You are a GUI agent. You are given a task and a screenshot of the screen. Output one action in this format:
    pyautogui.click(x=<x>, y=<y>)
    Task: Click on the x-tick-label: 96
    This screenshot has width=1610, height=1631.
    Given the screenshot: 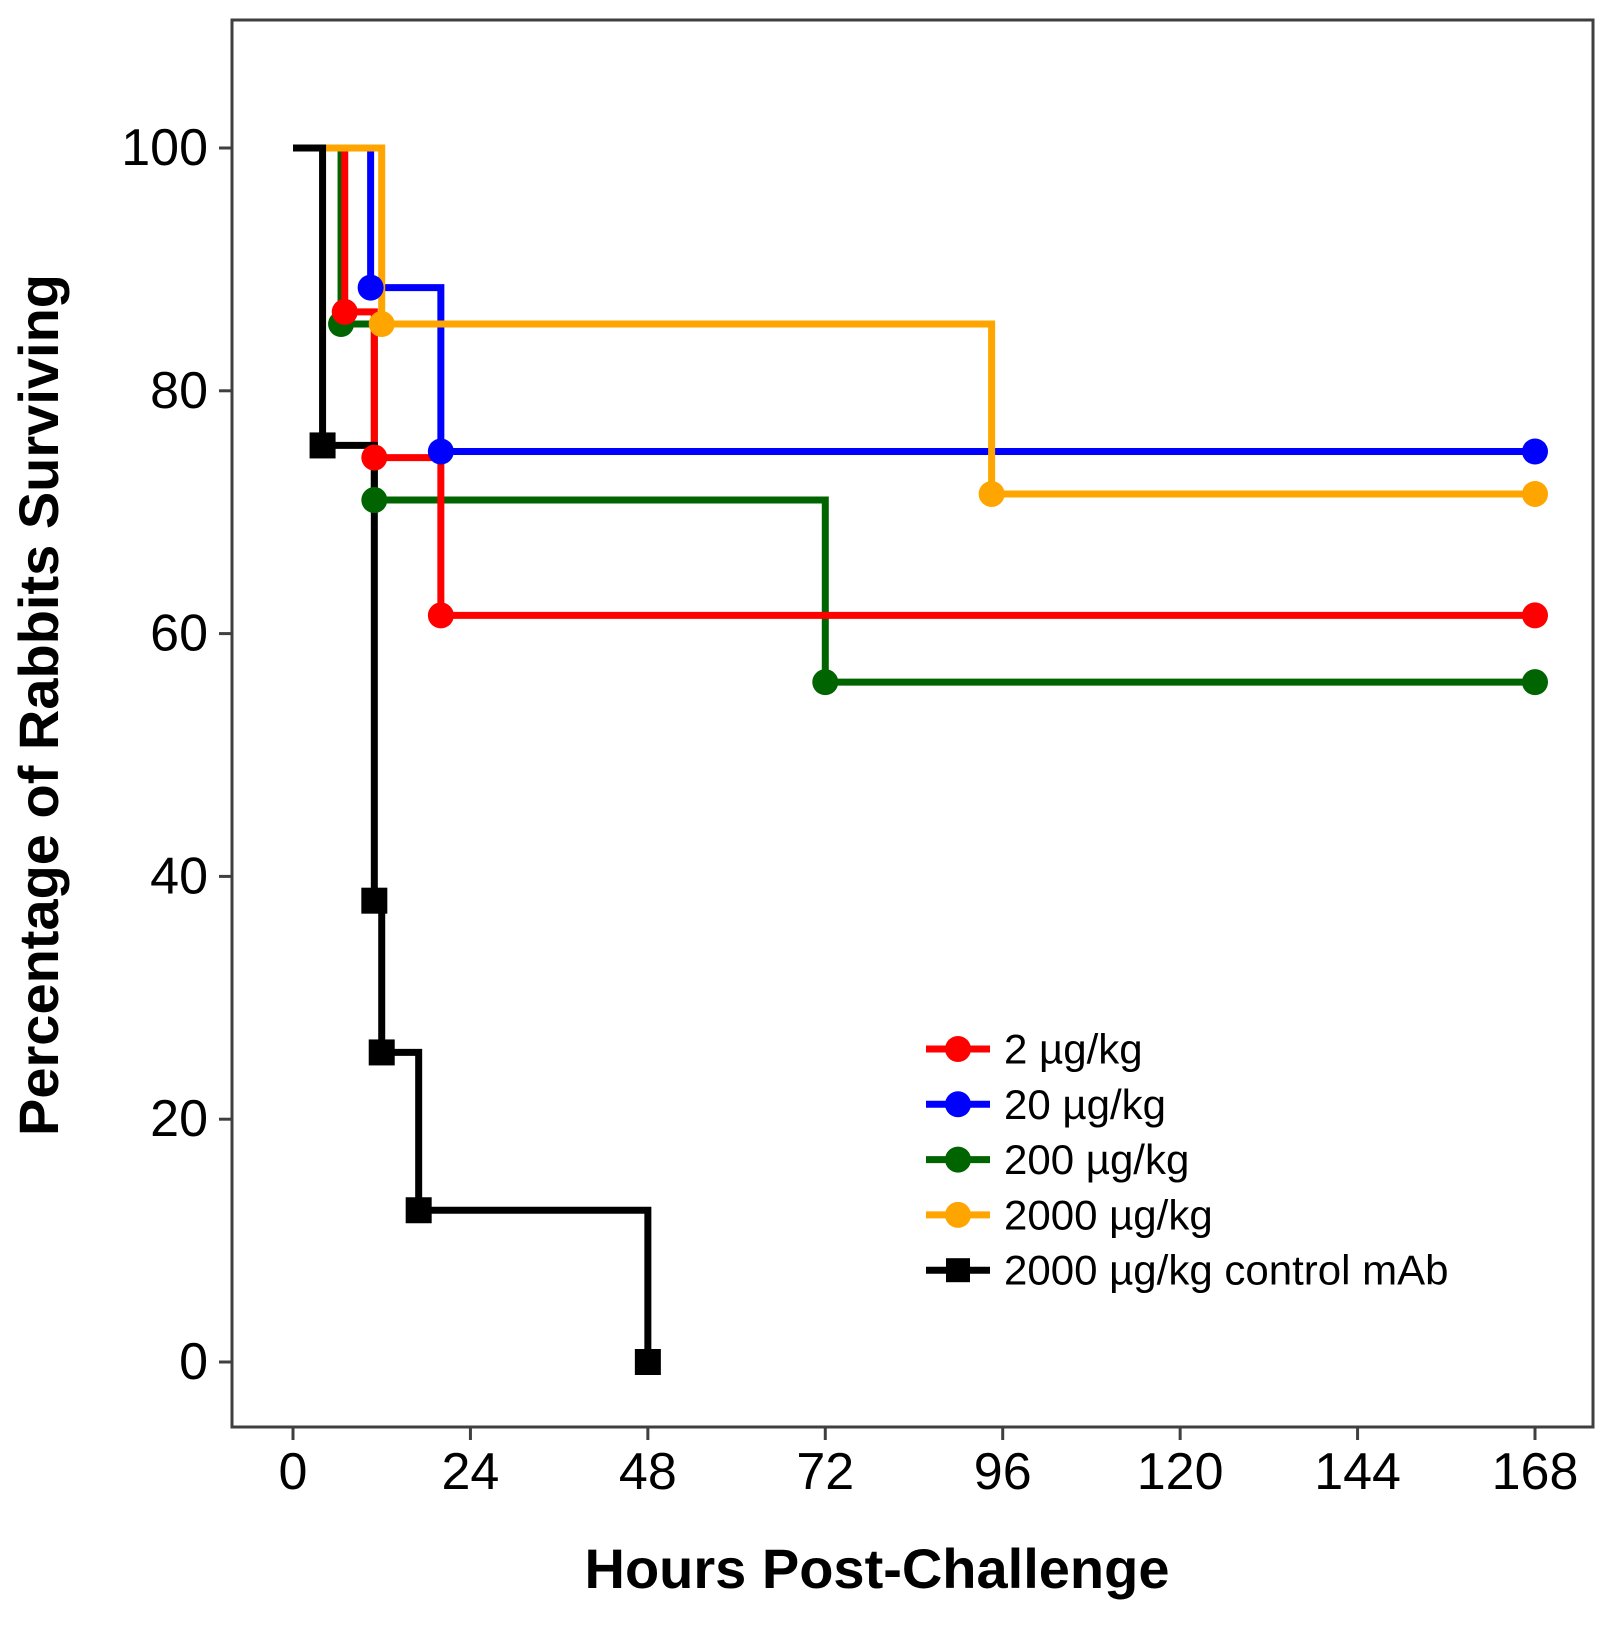 What is the action you would take?
    pyautogui.click(x=1003, y=1472)
    